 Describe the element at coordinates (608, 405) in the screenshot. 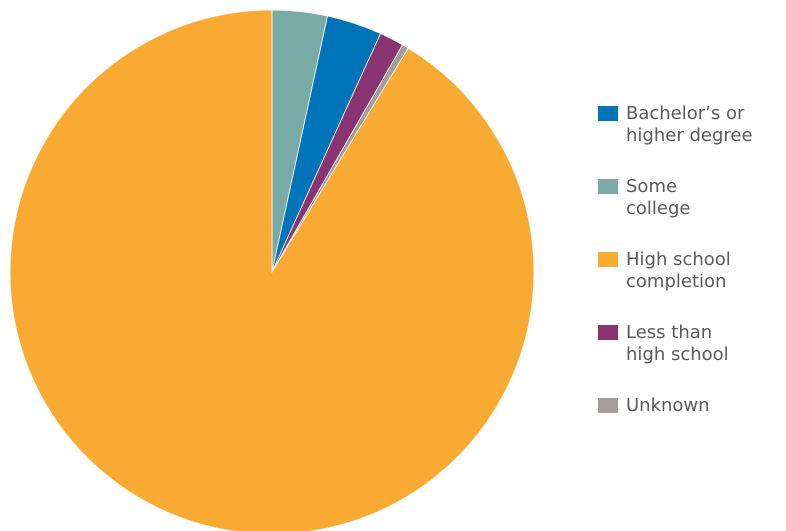

I see `legend-swatch-unknown` at that location.